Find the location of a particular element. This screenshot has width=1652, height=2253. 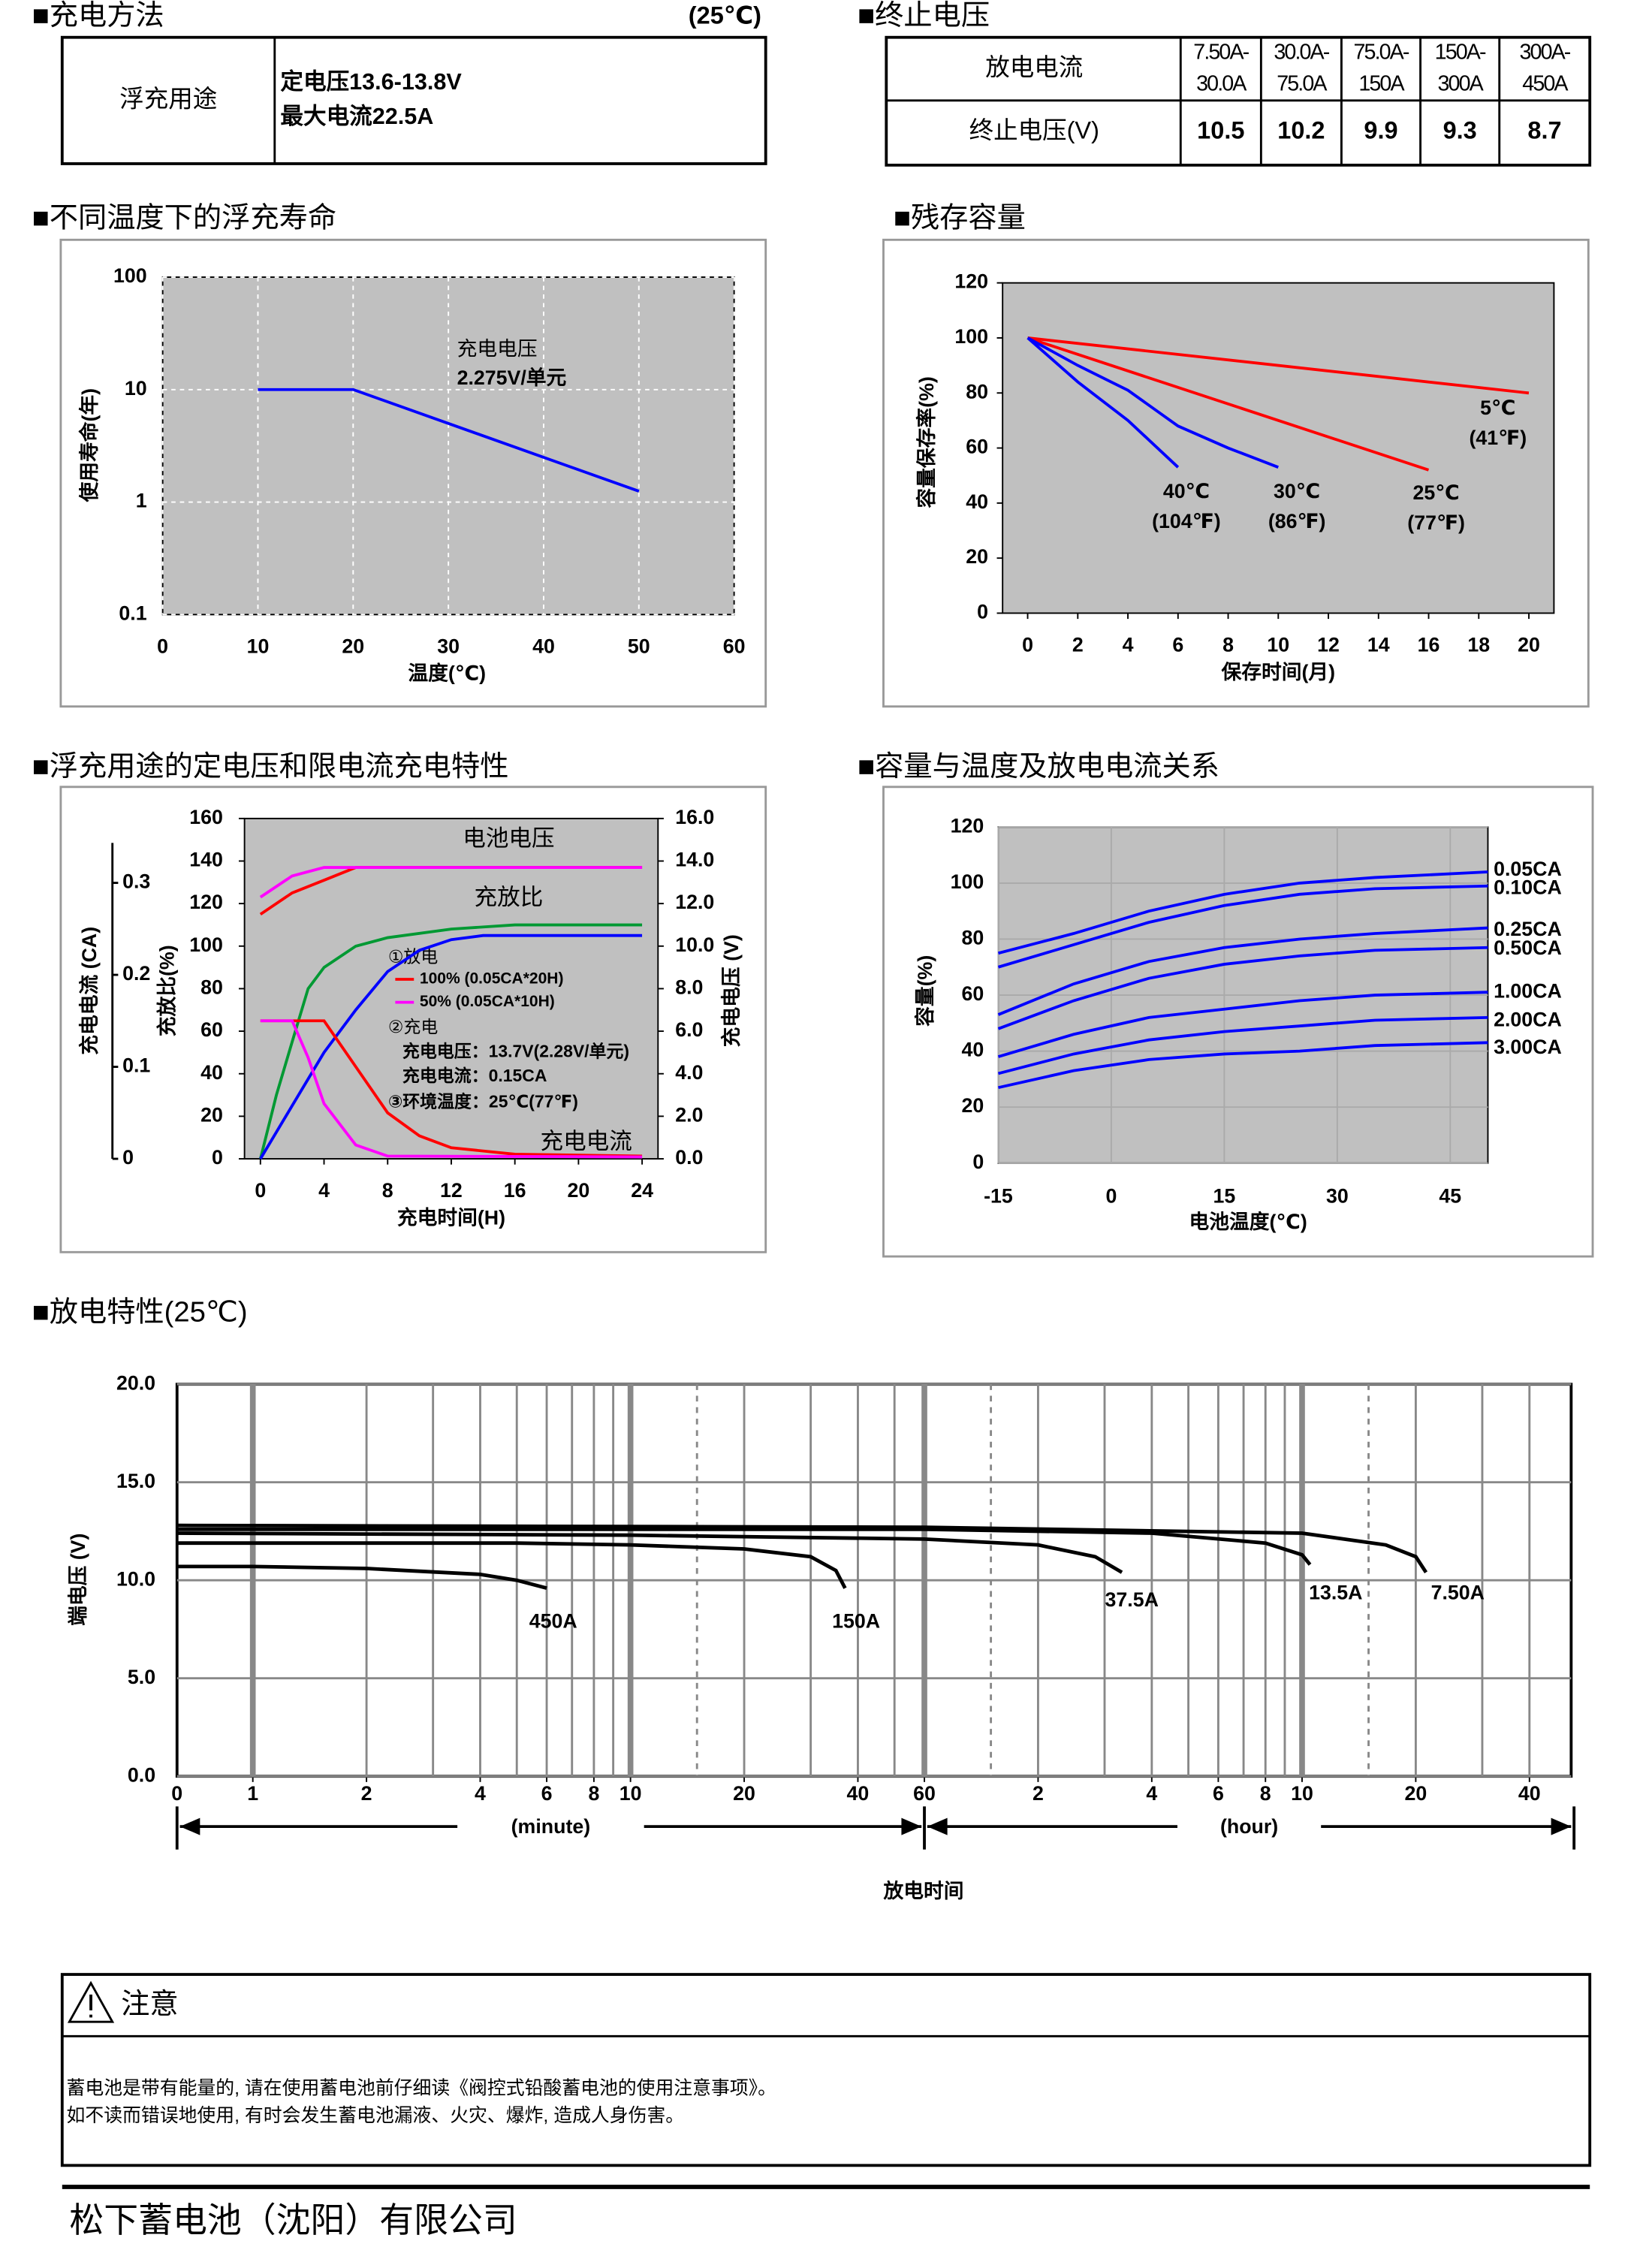

warning-icon is located at coordinates (91, 2002).